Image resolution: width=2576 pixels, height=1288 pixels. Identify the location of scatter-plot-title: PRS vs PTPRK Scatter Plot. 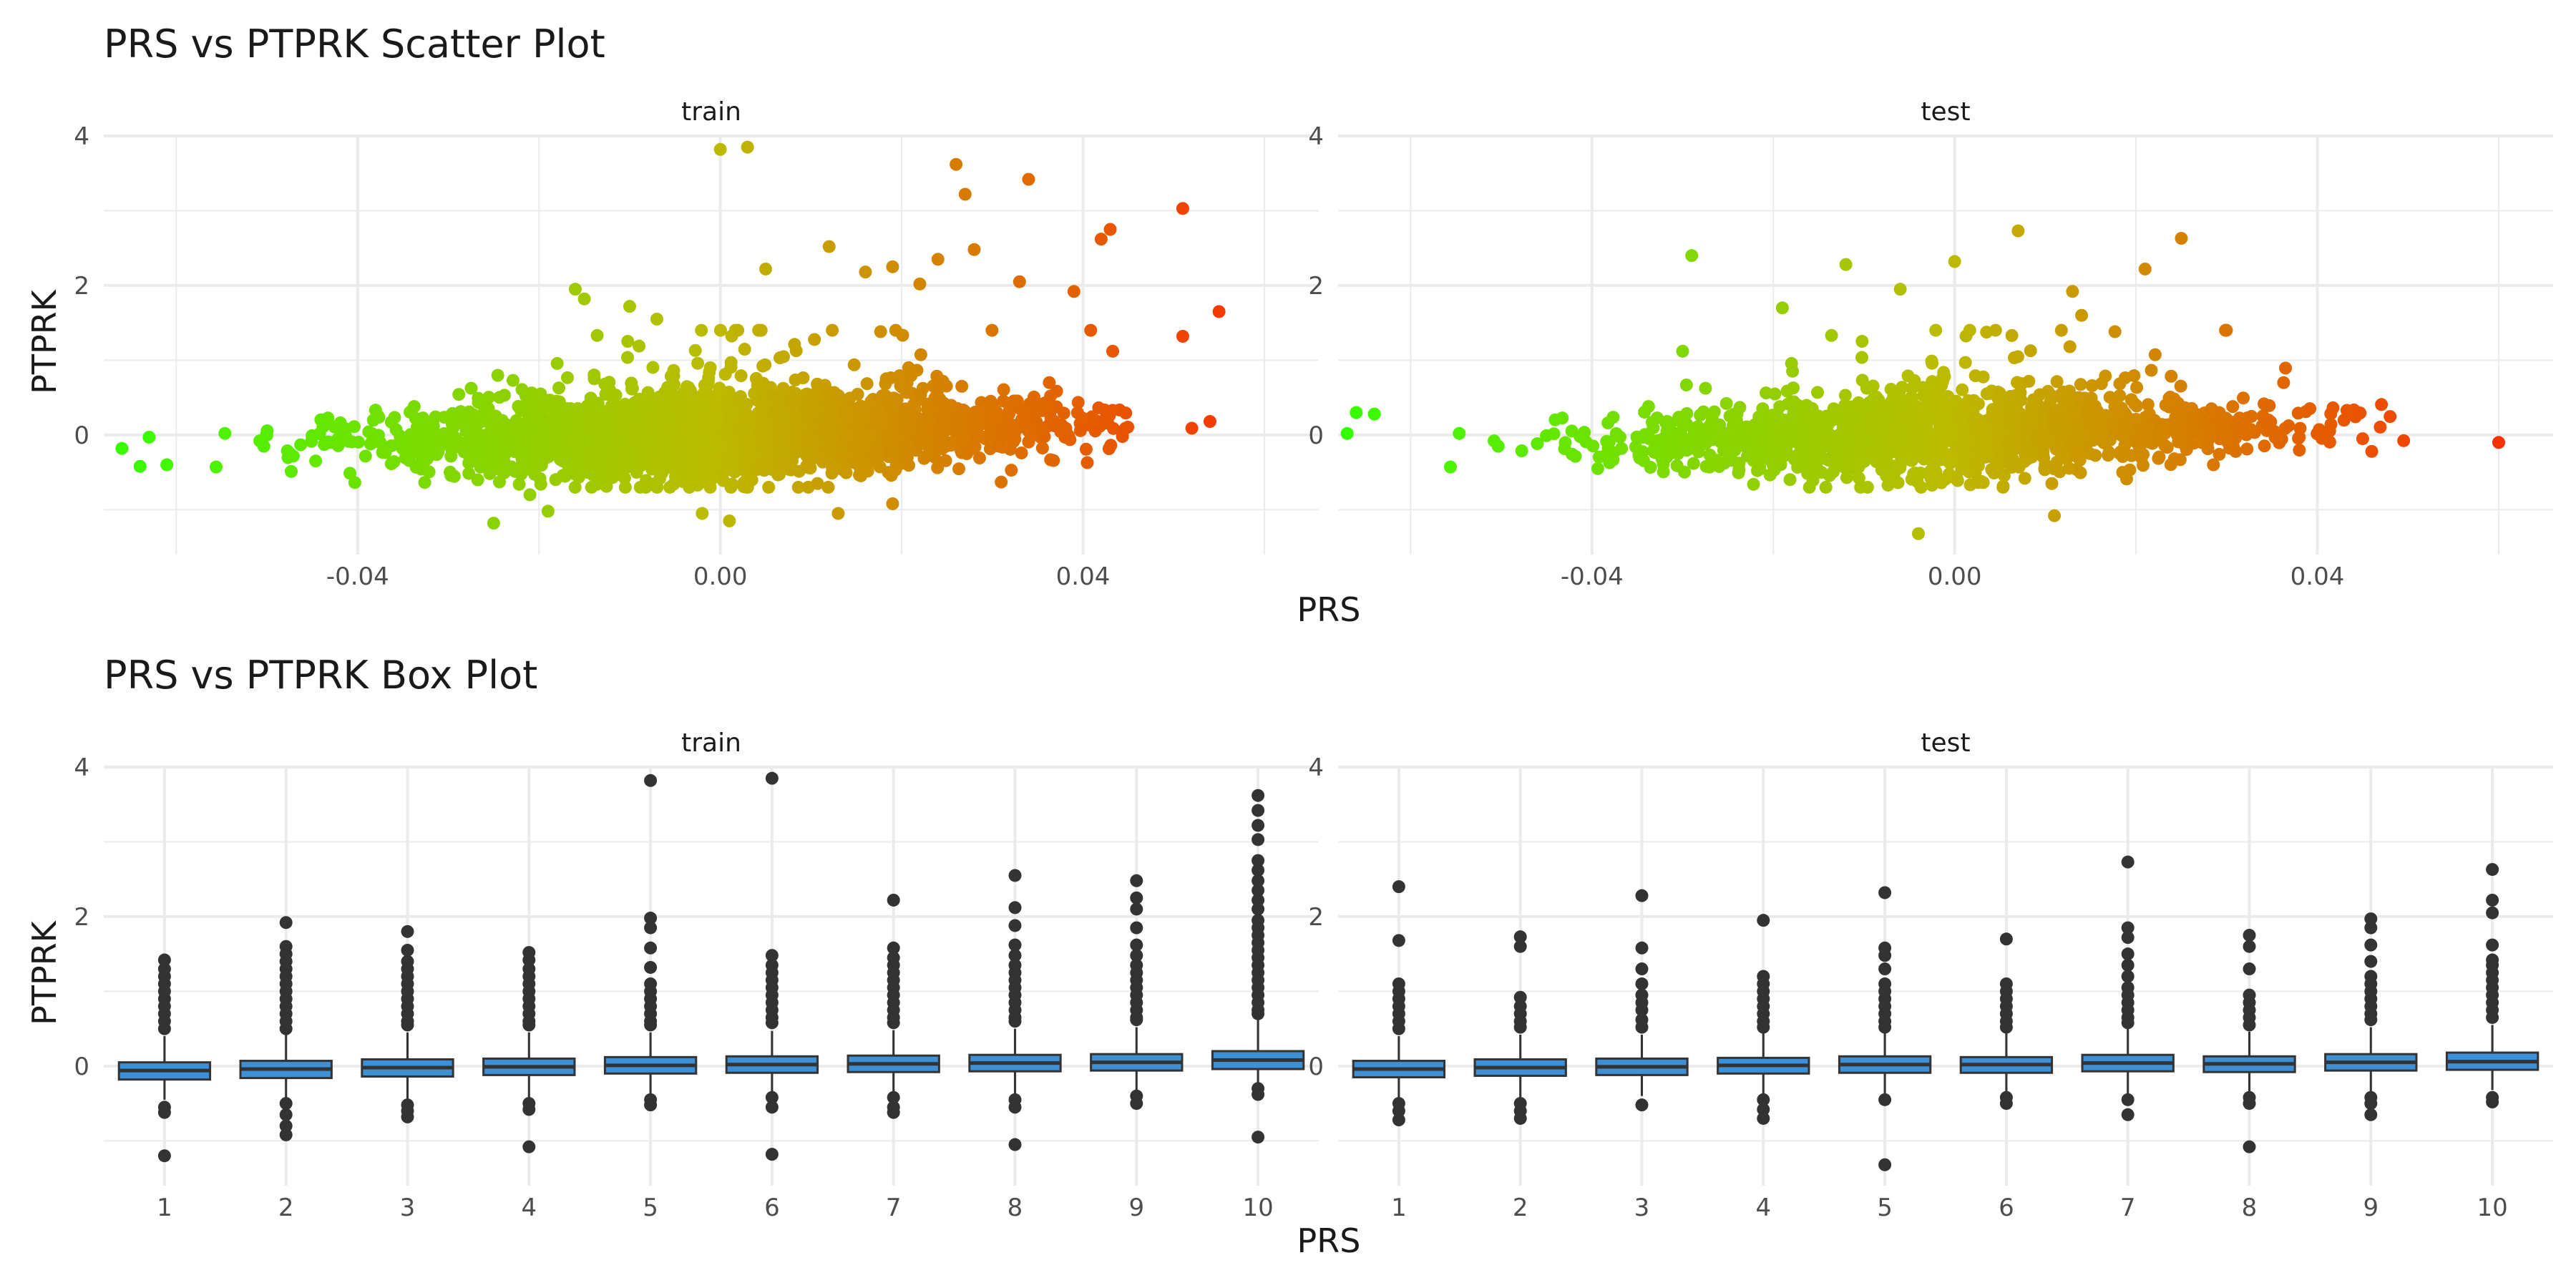
(354, 44).